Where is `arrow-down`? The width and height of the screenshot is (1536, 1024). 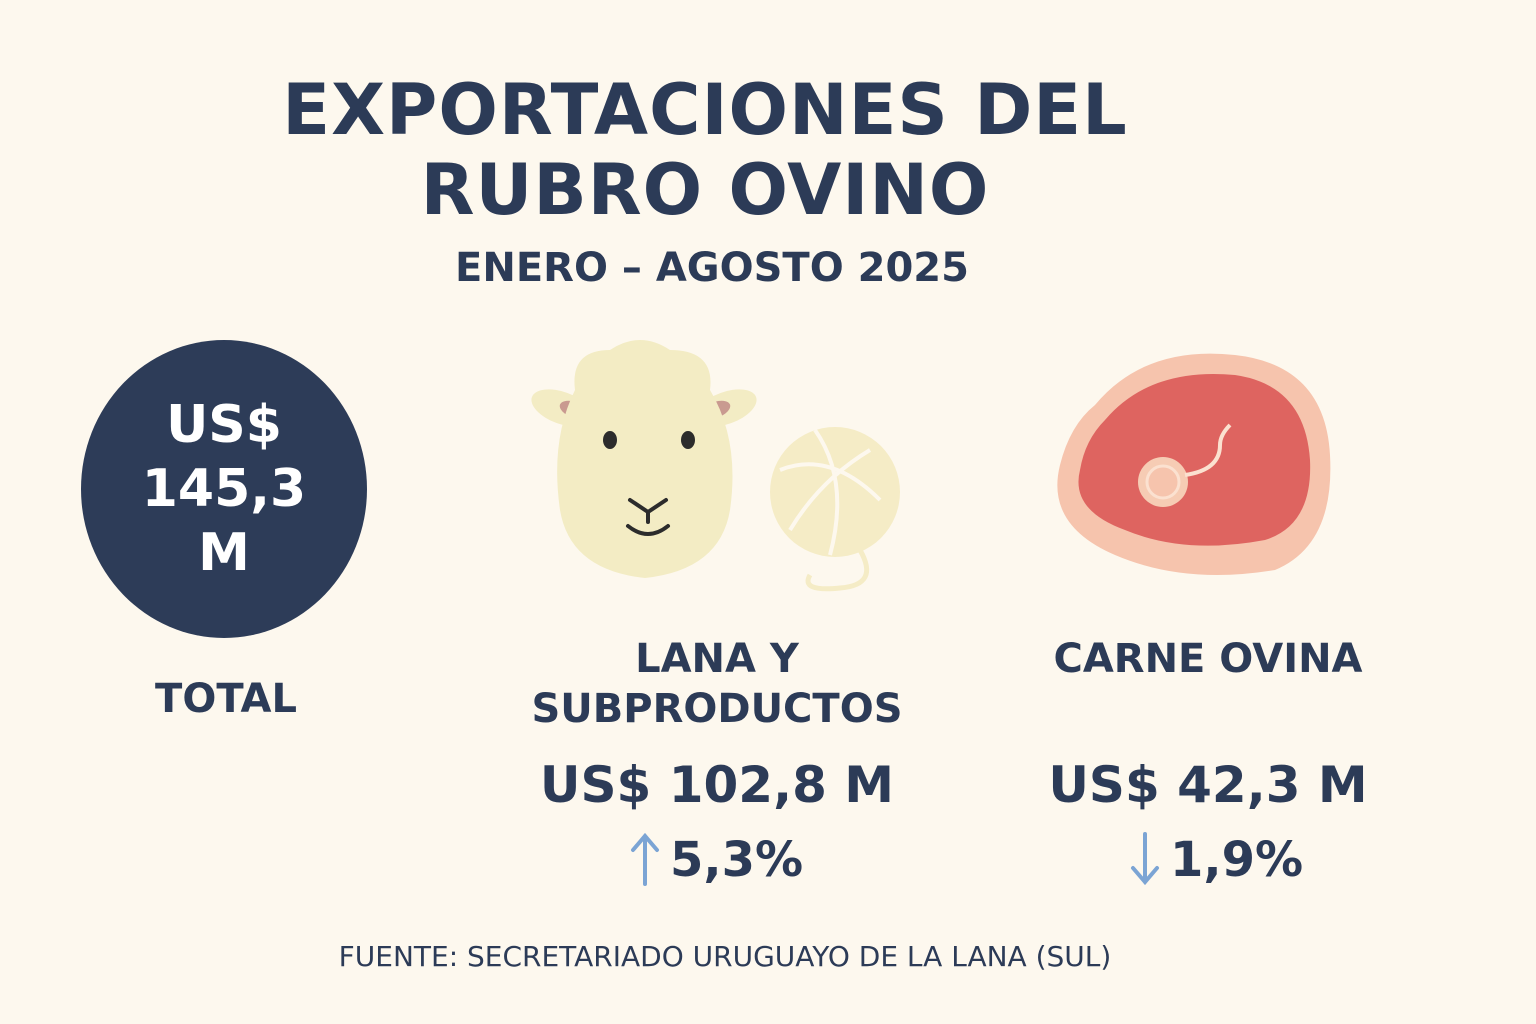 arrow-down is located at coordinates (1145, 859).